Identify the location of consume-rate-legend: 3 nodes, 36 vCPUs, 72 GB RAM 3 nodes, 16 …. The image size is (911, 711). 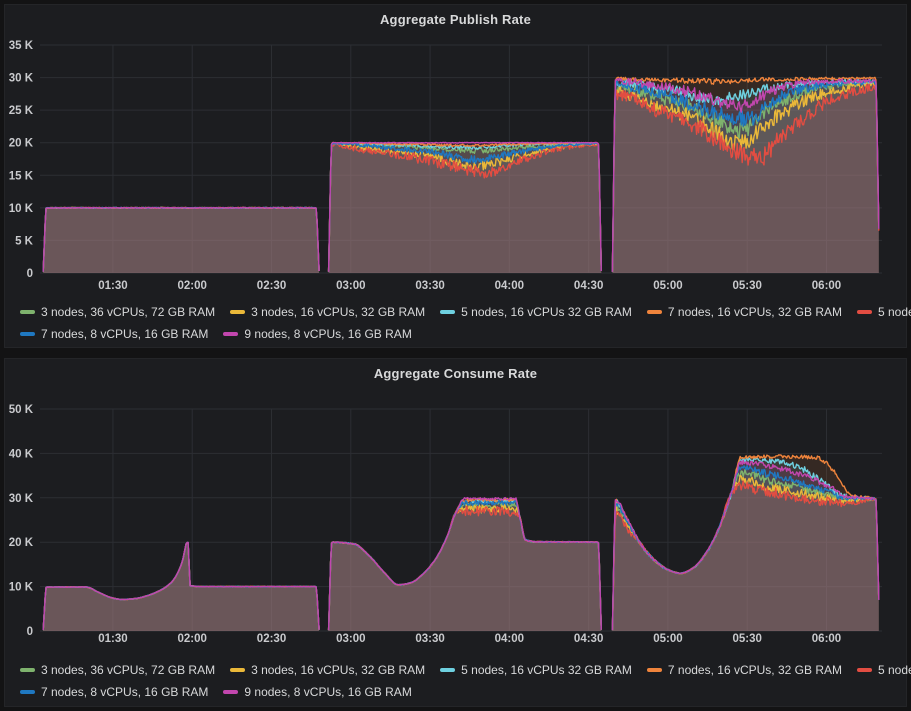
(465, 681).